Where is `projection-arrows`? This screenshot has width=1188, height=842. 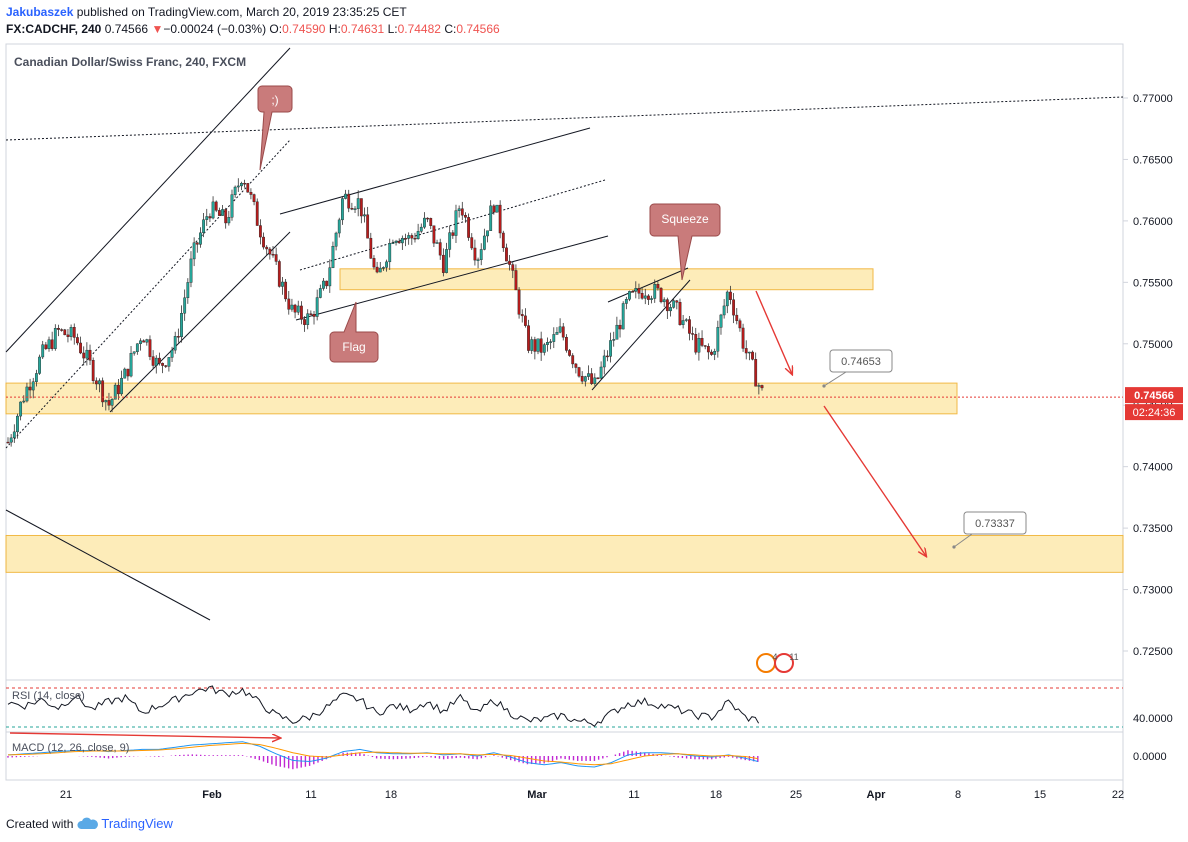
projection-arrows is located at coordinates (840, 423).